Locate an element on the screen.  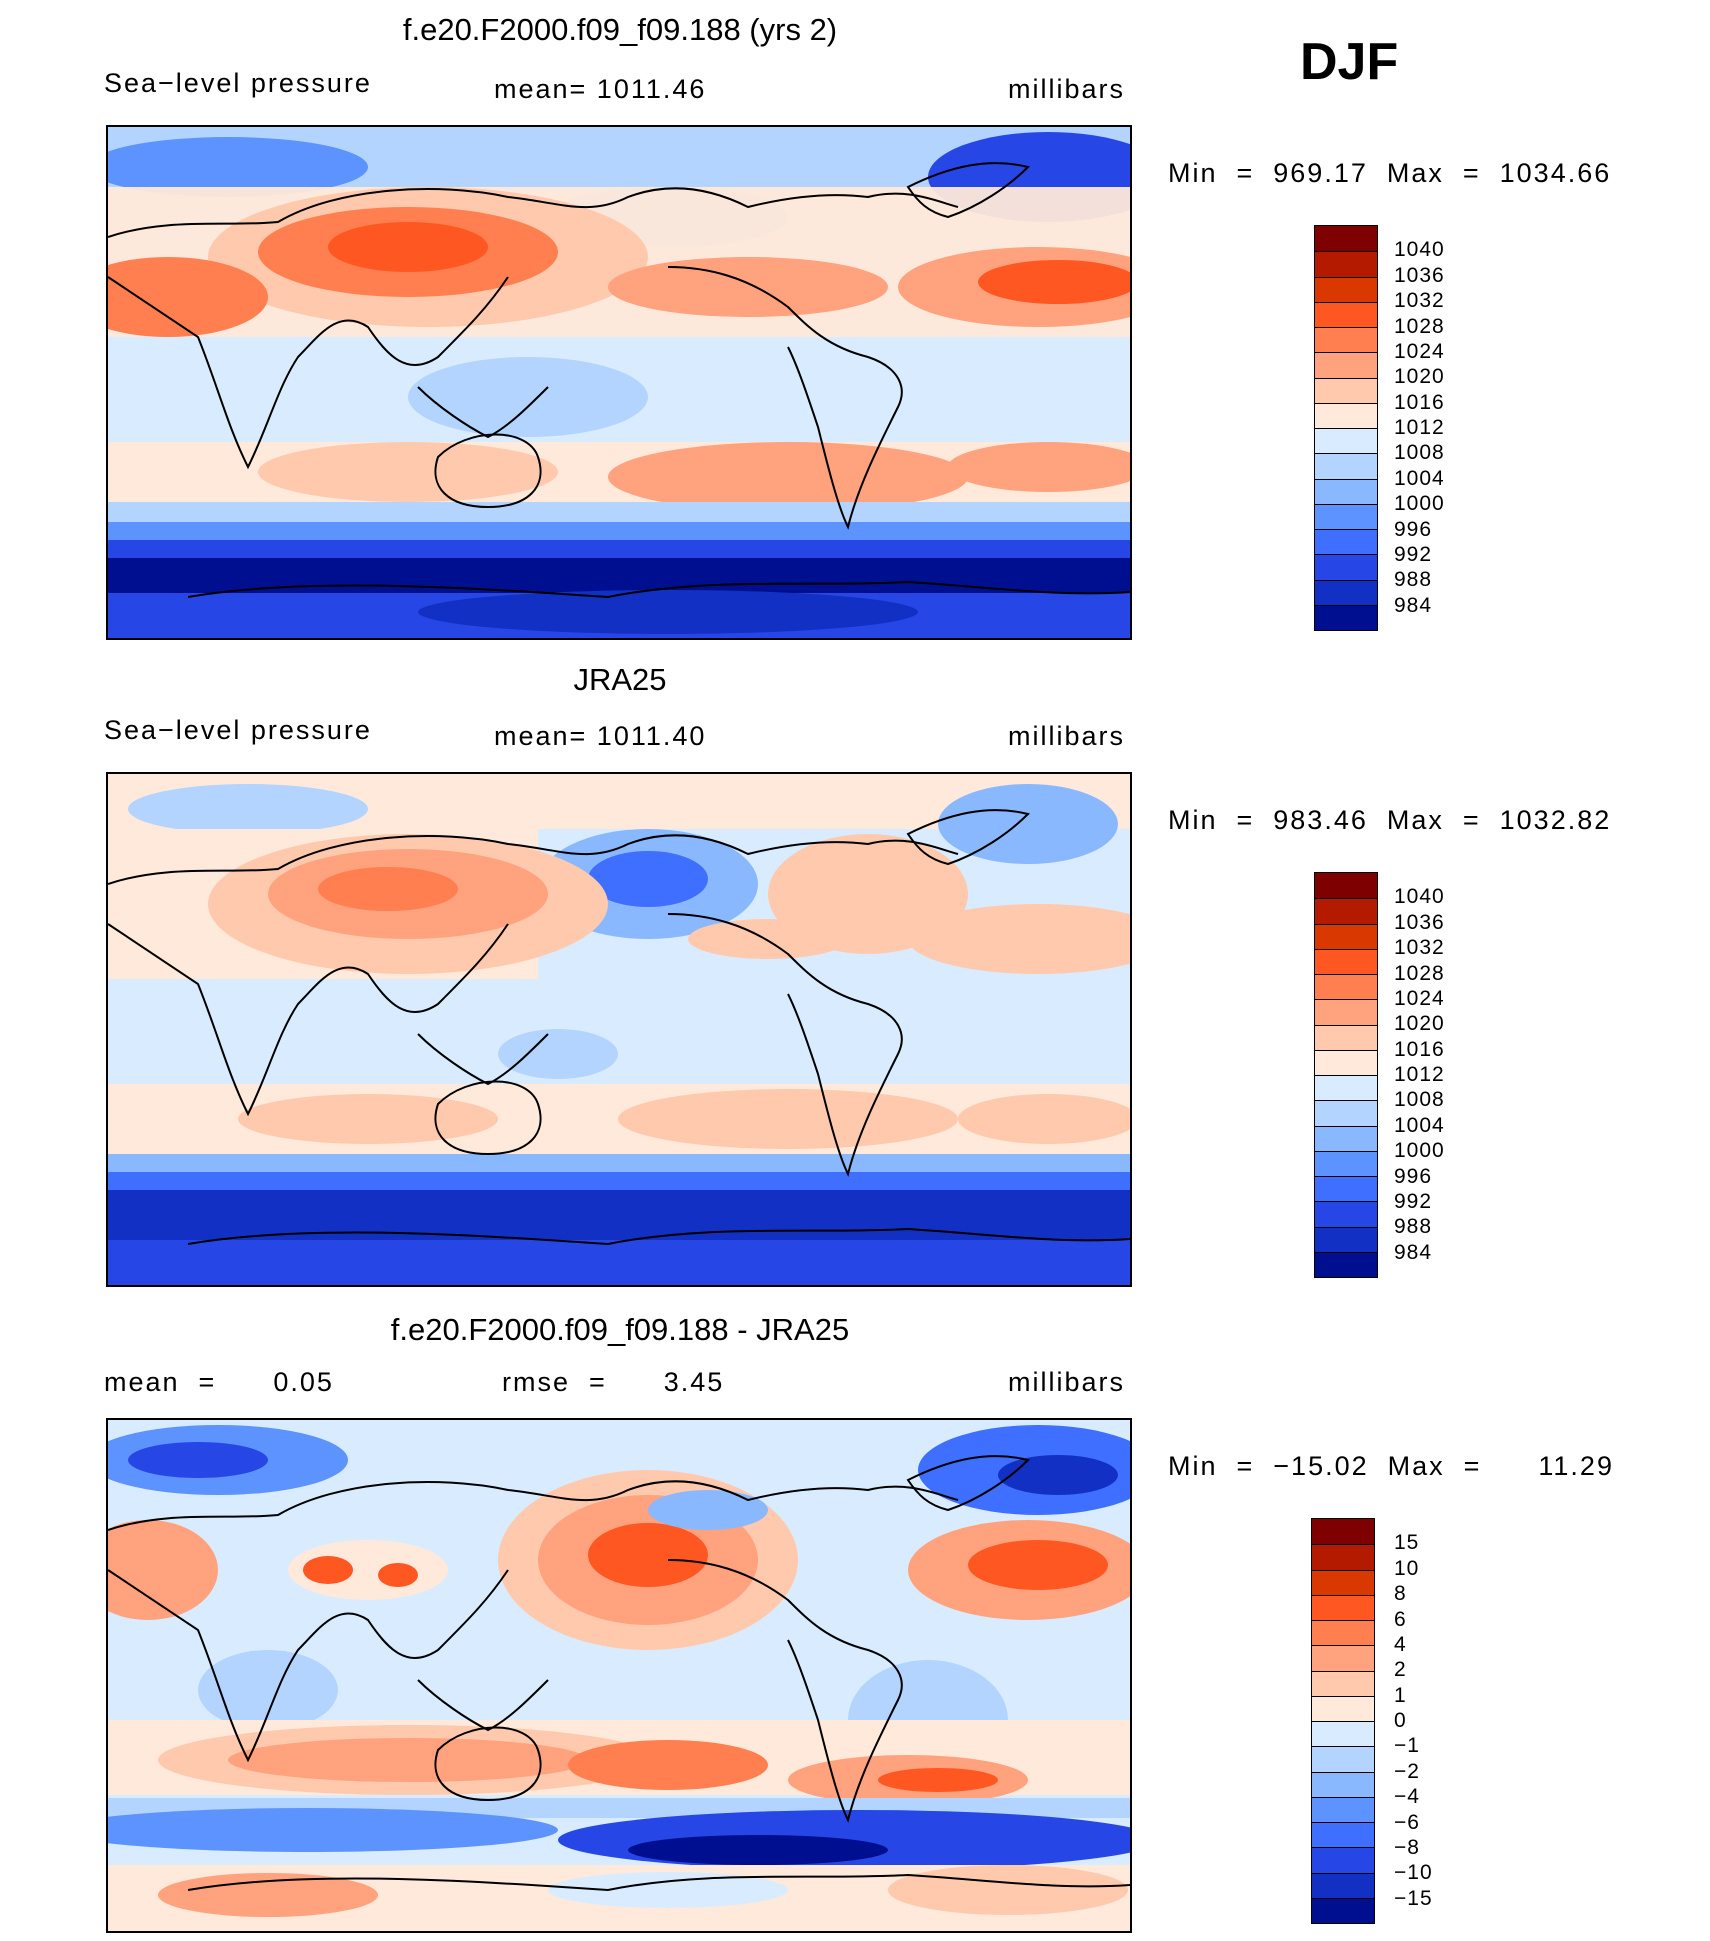
colorbar-tick-label: 10 is located at coordinates (1407, 1568).